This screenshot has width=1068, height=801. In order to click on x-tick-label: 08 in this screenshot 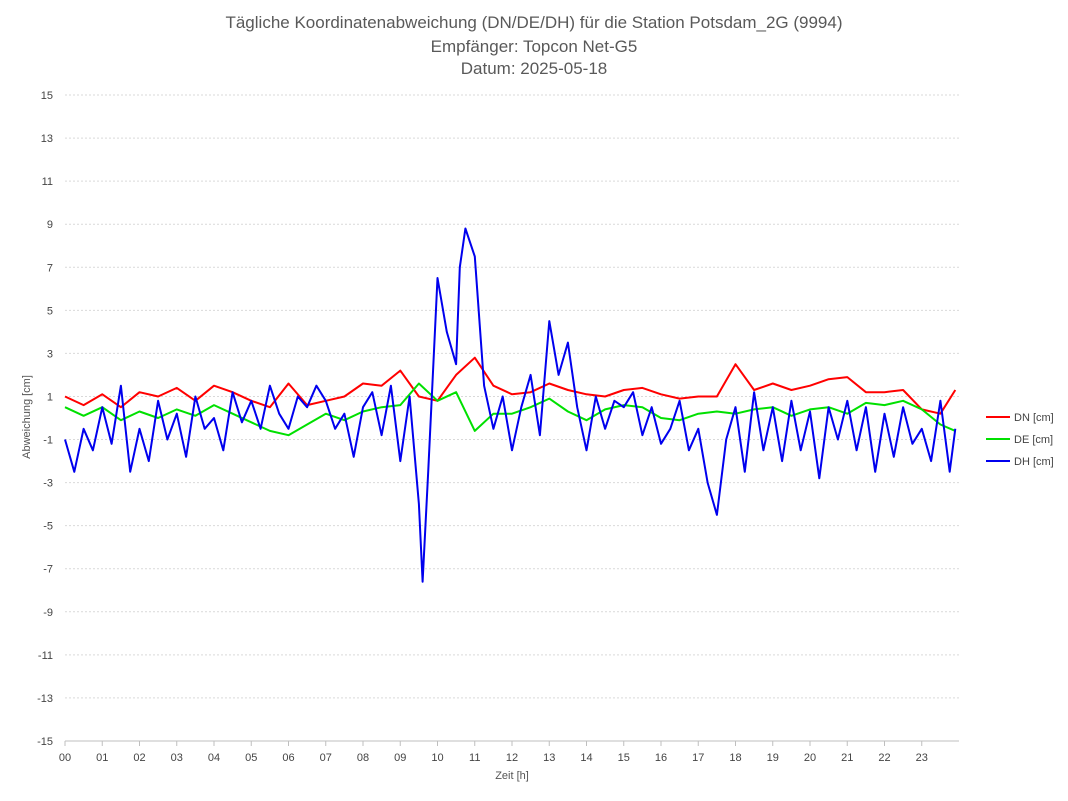, I will do `click(363, 758)`.